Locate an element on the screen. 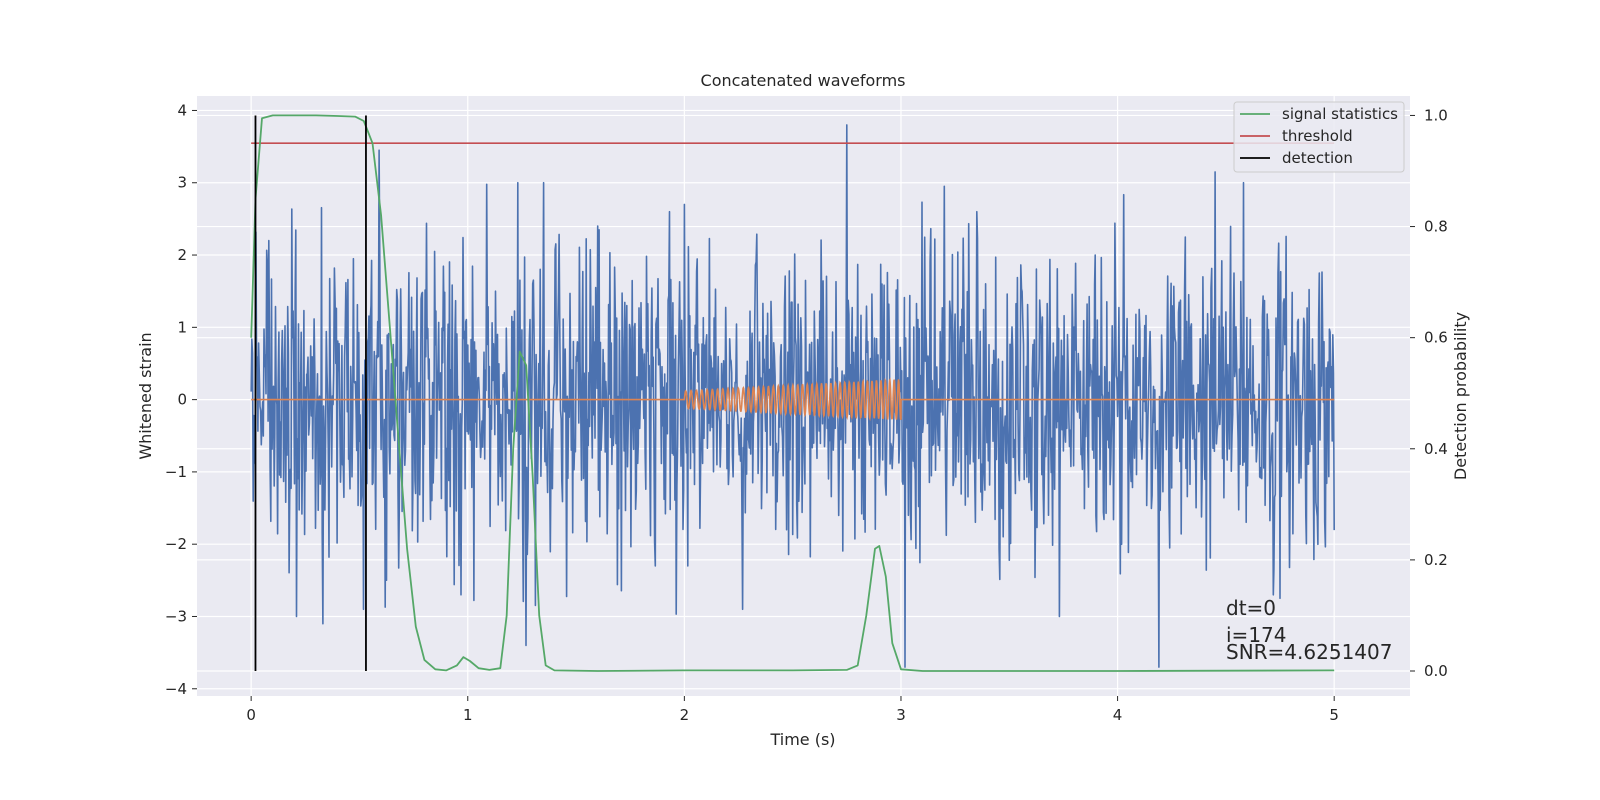  y-right-tick-label-4: 0.8 is located at coordinates (1436, 227).